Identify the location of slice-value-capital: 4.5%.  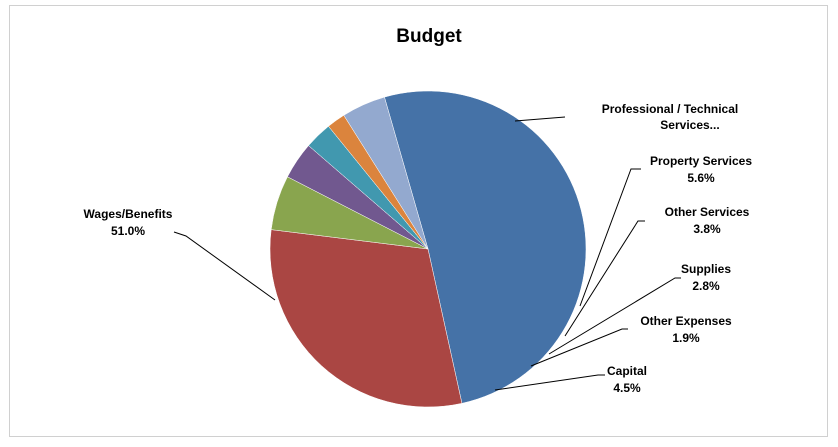
(627, 388).